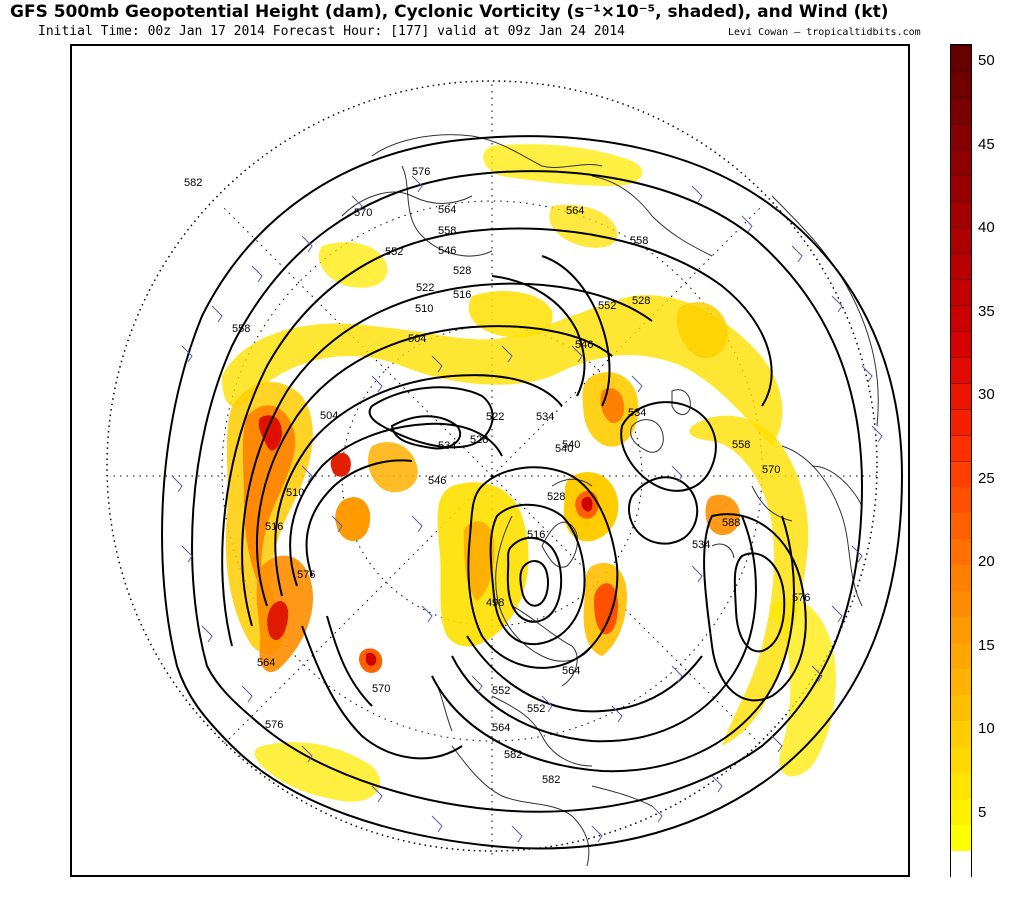  Describe the element at coordinates (986, 645) in the screenshot. I see `colorbar-tick-label: 15` at that location.